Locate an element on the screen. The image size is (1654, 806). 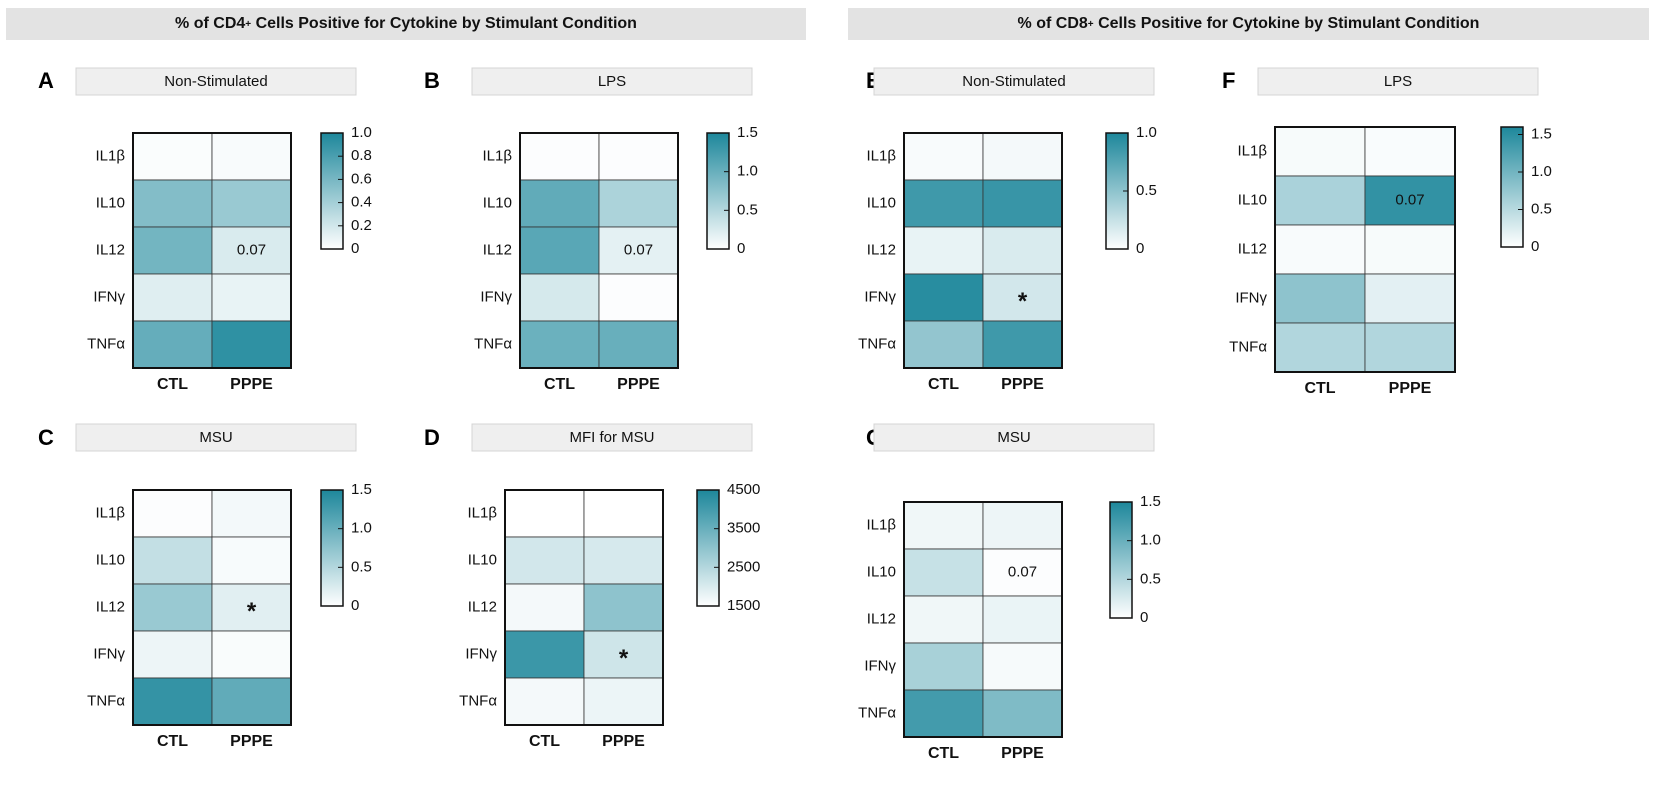
colorbar-d is located at coordinates (708, 548).